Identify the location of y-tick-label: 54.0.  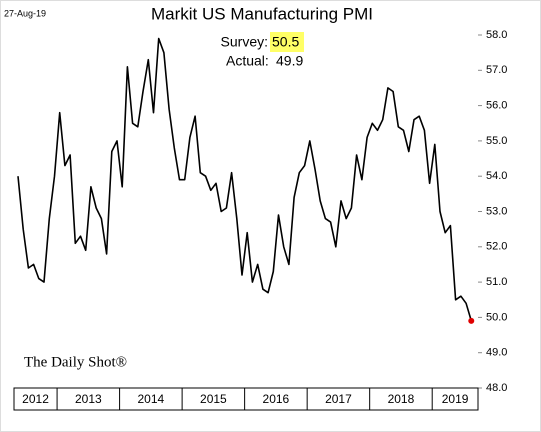
(496, 176).